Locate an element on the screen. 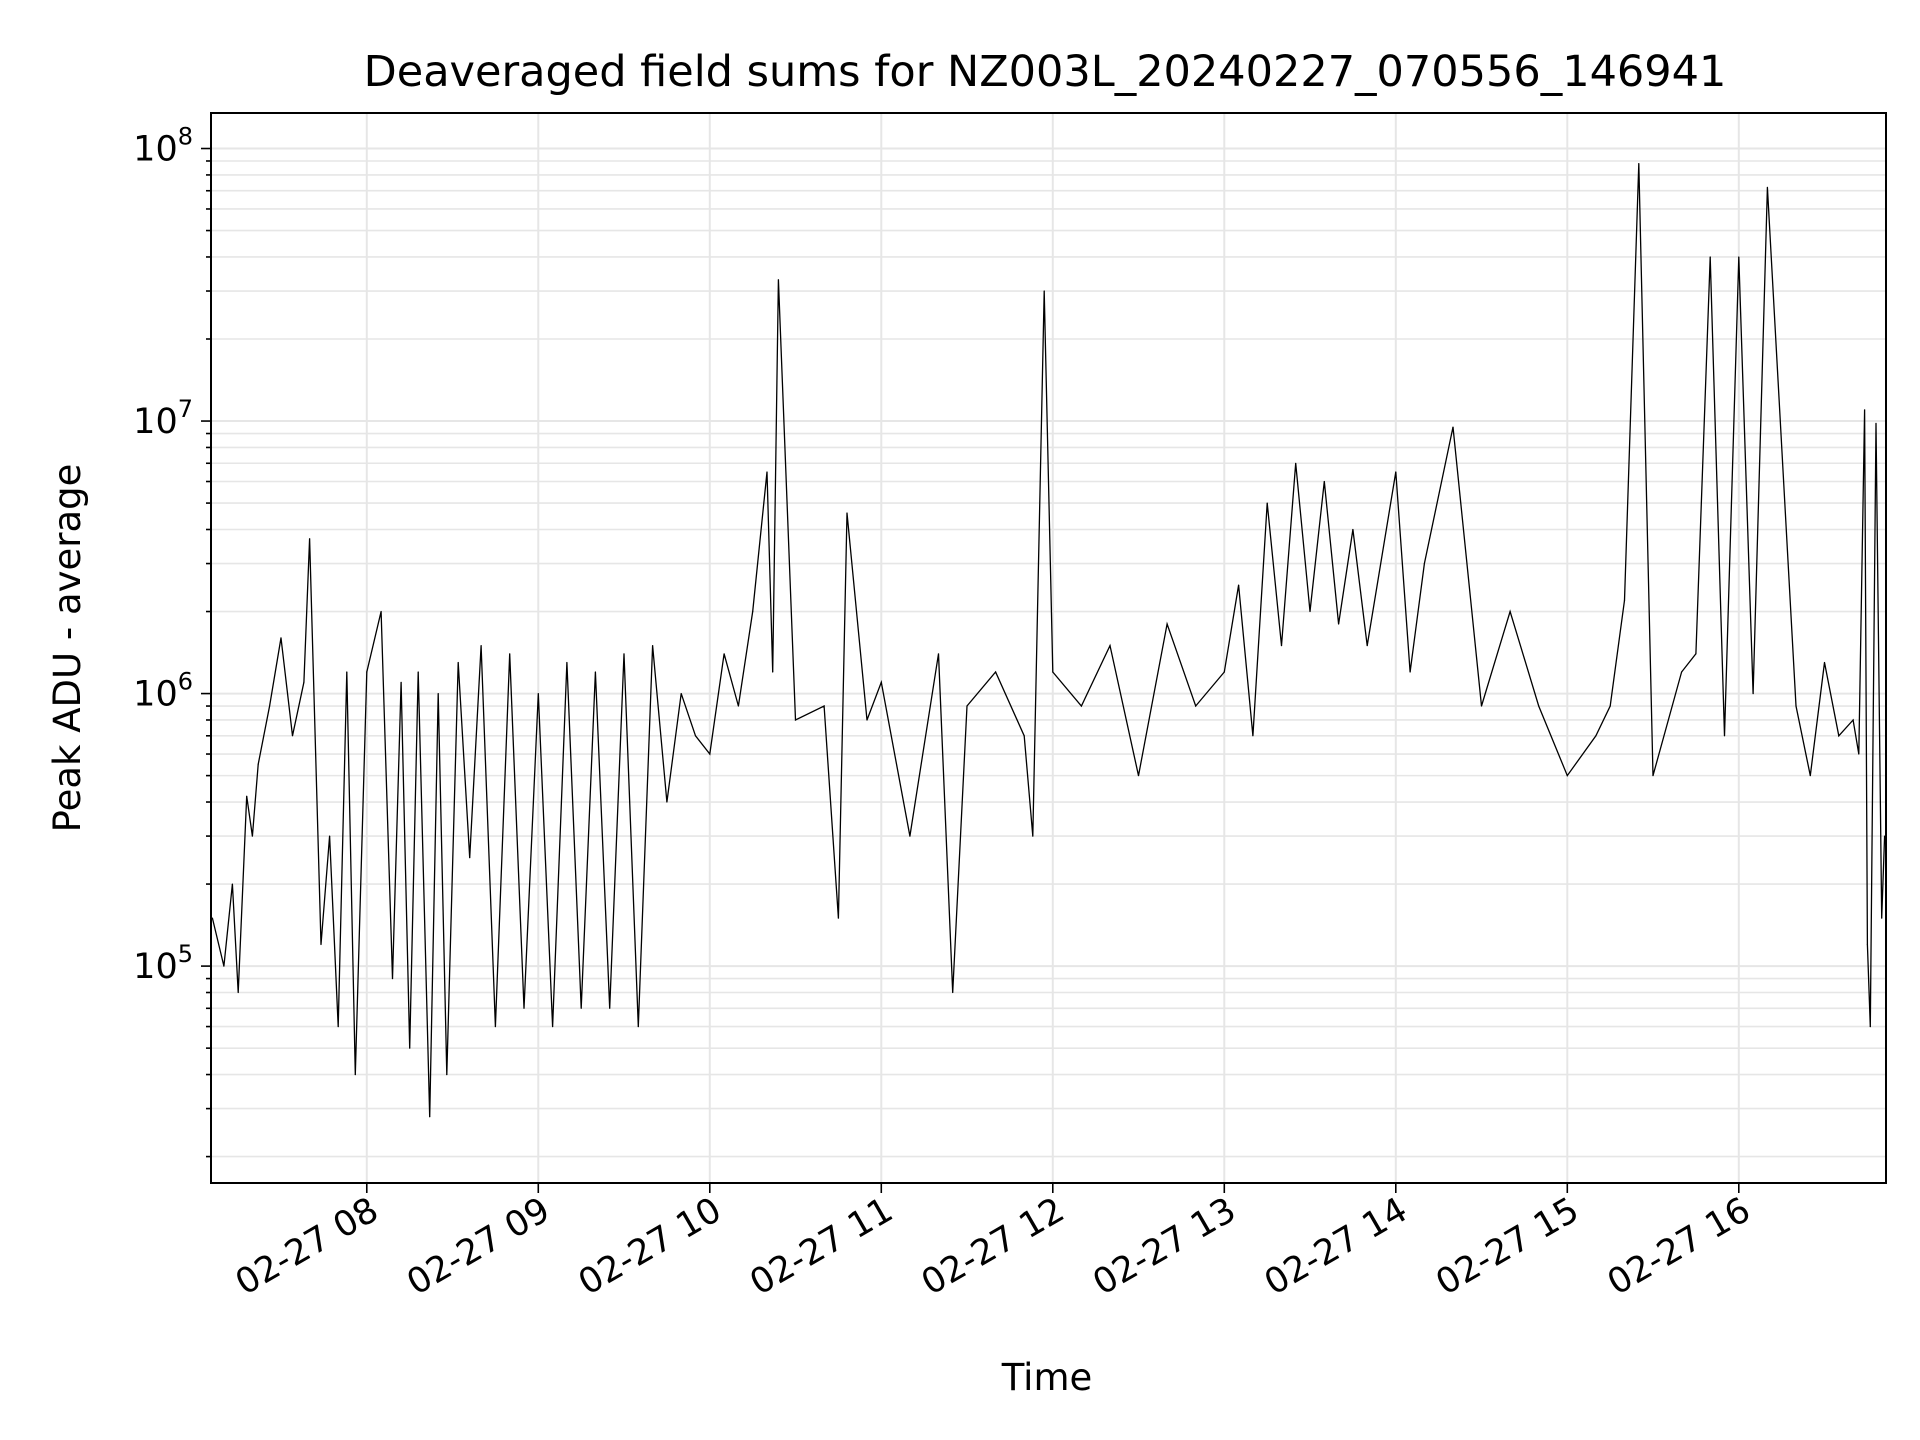 The image size is (1920, 1440). y-tick-label: 10⁸ is located at coordinates (163, 146).